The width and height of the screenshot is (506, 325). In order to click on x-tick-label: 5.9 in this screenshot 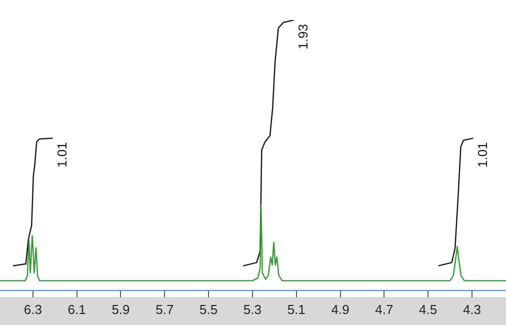, I will do `click(121, 309)`.